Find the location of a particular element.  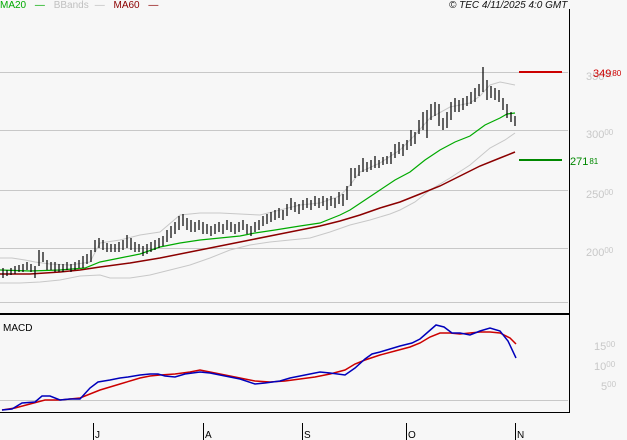

macd-label: MACD is located at coordinates (17, 328).